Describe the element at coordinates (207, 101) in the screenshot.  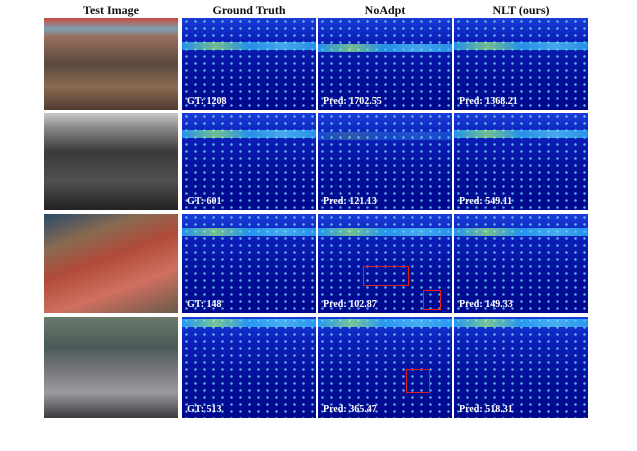
I see `count-label: GT: 1208` at that location.